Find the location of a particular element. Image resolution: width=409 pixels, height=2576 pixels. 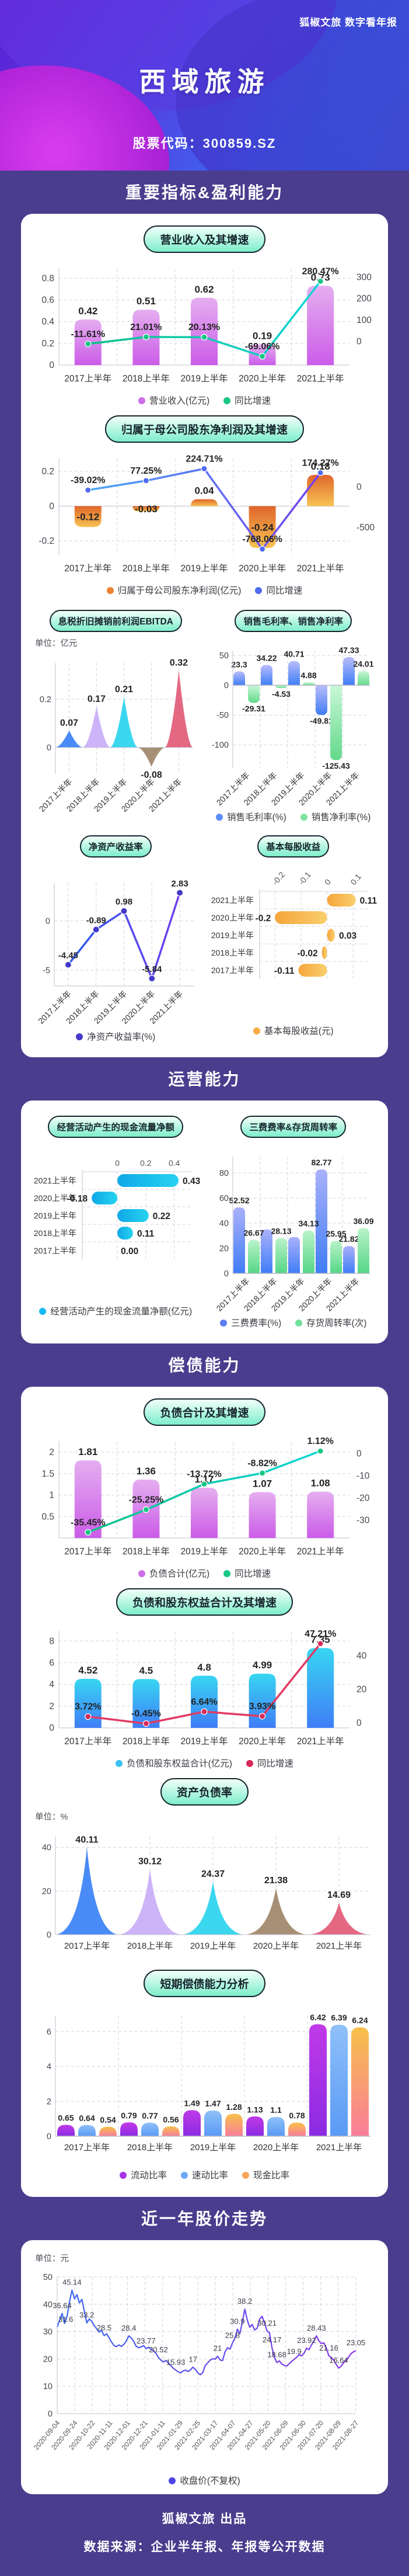

svg-text: -30 is located at coordinates (363, 1521).